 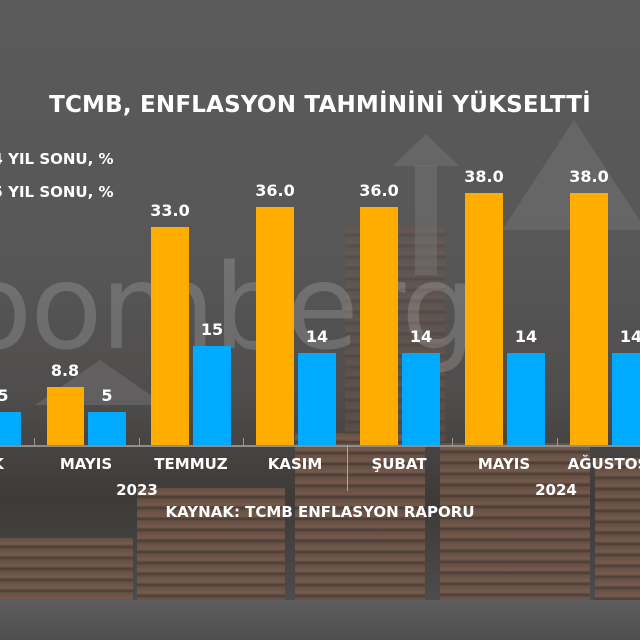 I want to click on value-label: 8.8, so click(x=65, y=370).